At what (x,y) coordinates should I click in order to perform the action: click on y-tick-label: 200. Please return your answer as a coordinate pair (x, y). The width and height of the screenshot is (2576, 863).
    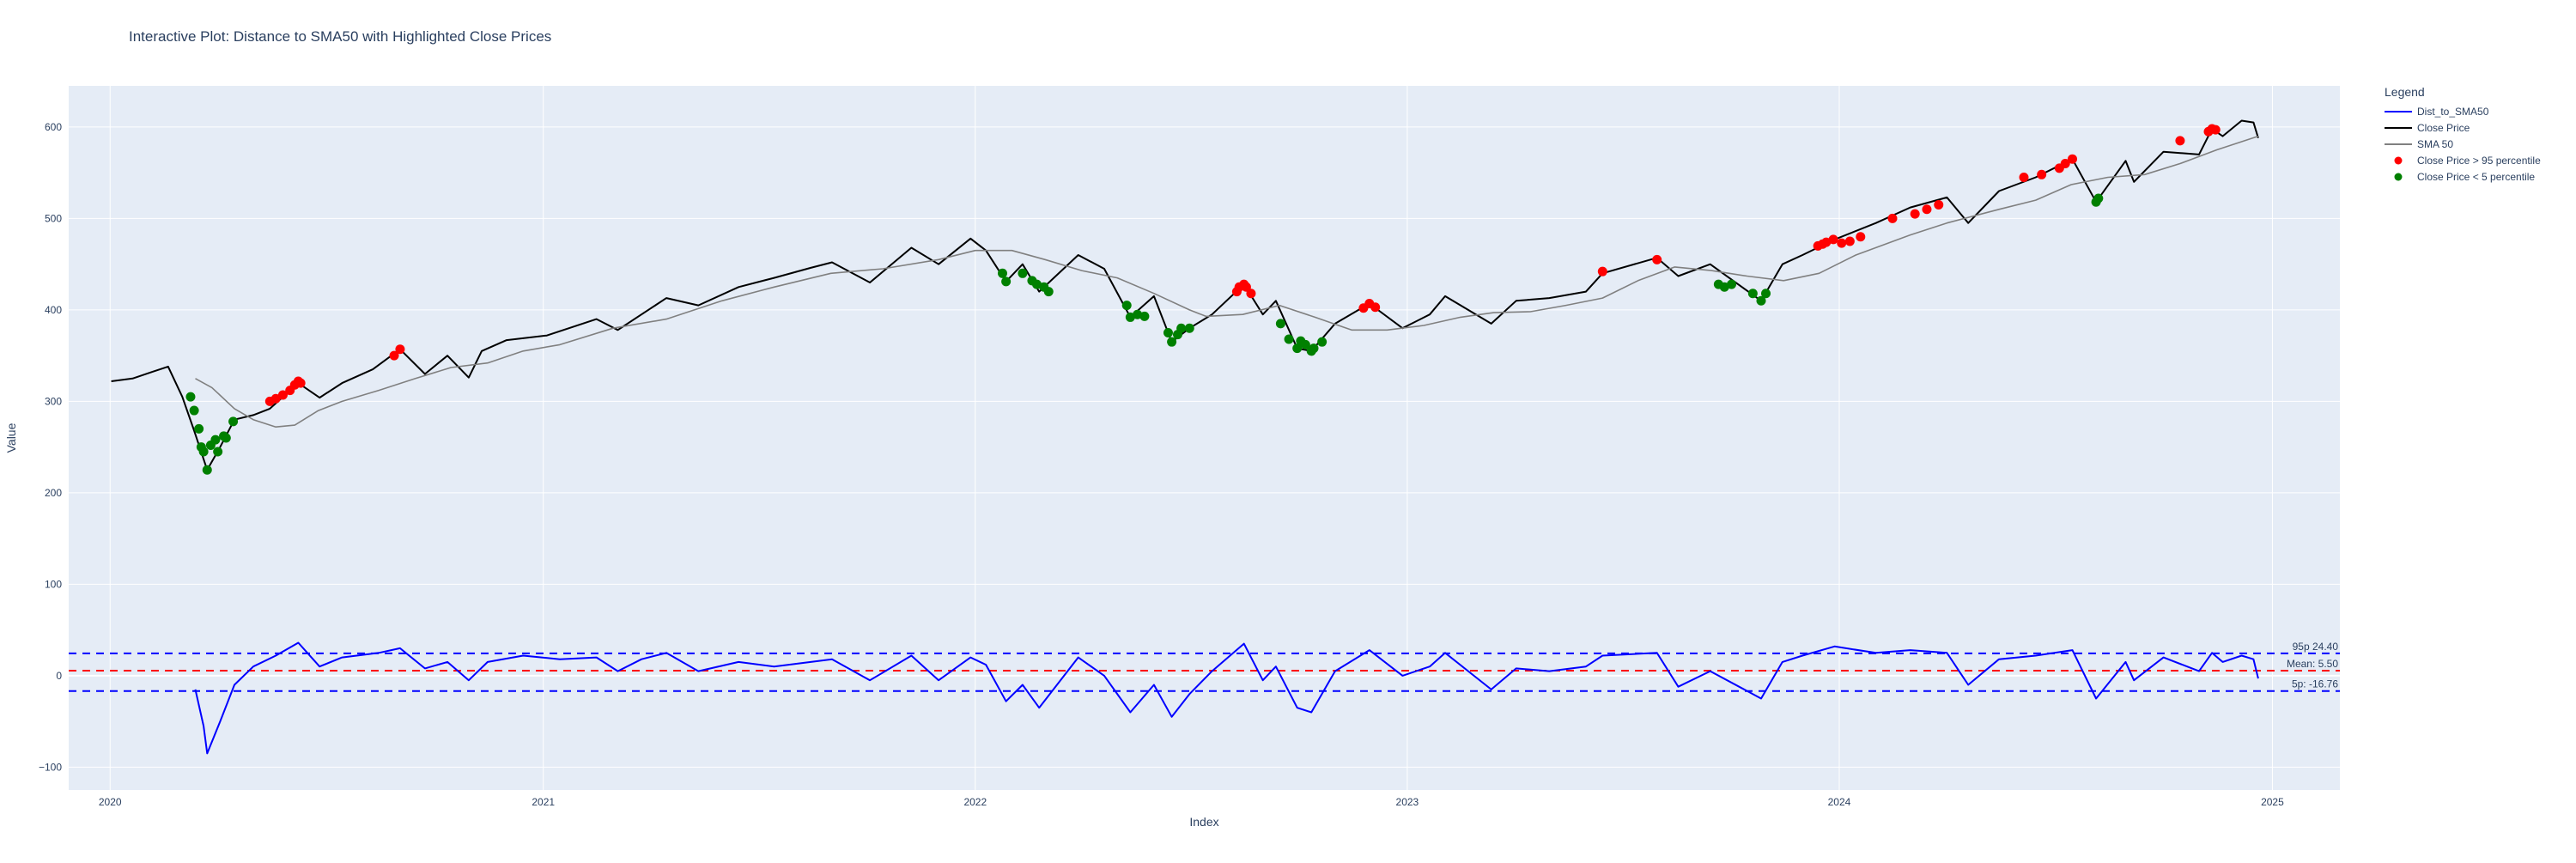
    Looking at the image, I should click on (53, 493).